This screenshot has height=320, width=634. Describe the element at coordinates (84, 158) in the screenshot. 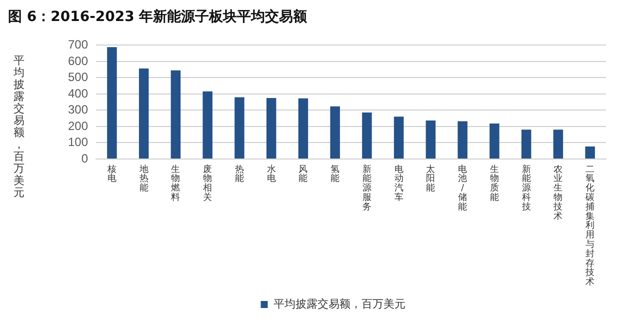

I see `y-tick-label: 0` at that location.